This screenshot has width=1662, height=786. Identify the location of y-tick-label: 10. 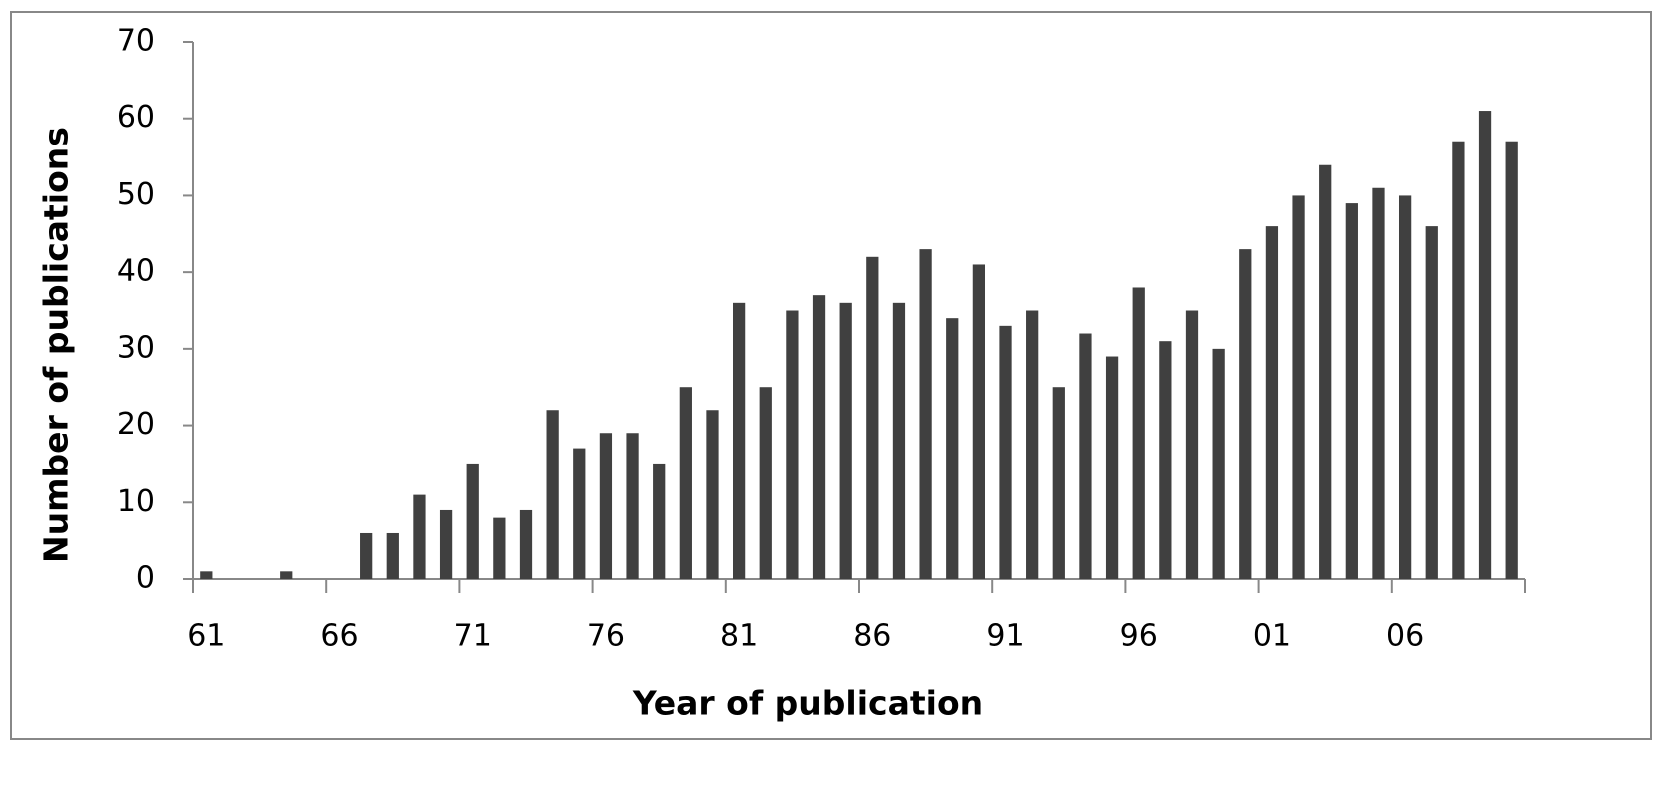
(136, 501).